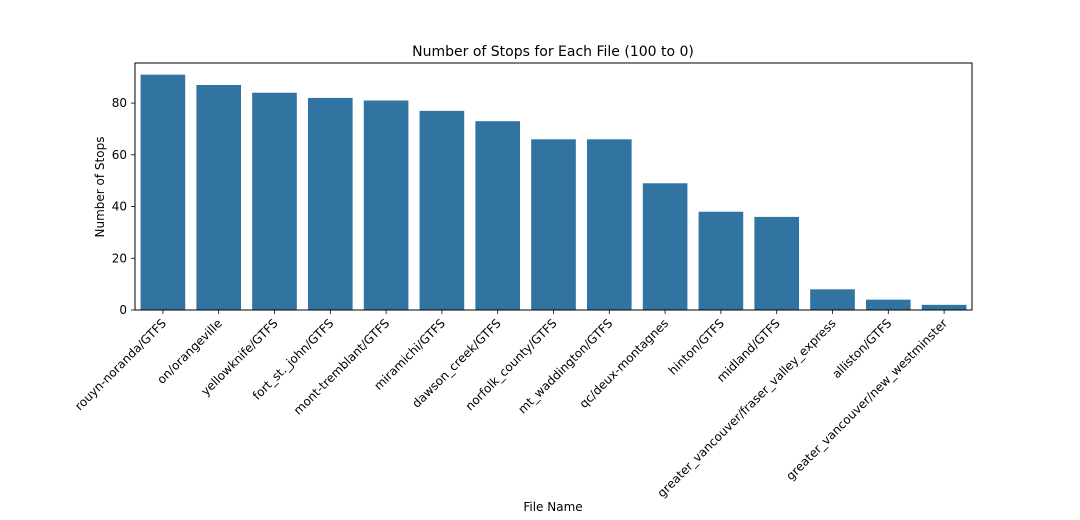  I want to click on x-tick-label: mt_waddington/GTFS, so click(565, 366).